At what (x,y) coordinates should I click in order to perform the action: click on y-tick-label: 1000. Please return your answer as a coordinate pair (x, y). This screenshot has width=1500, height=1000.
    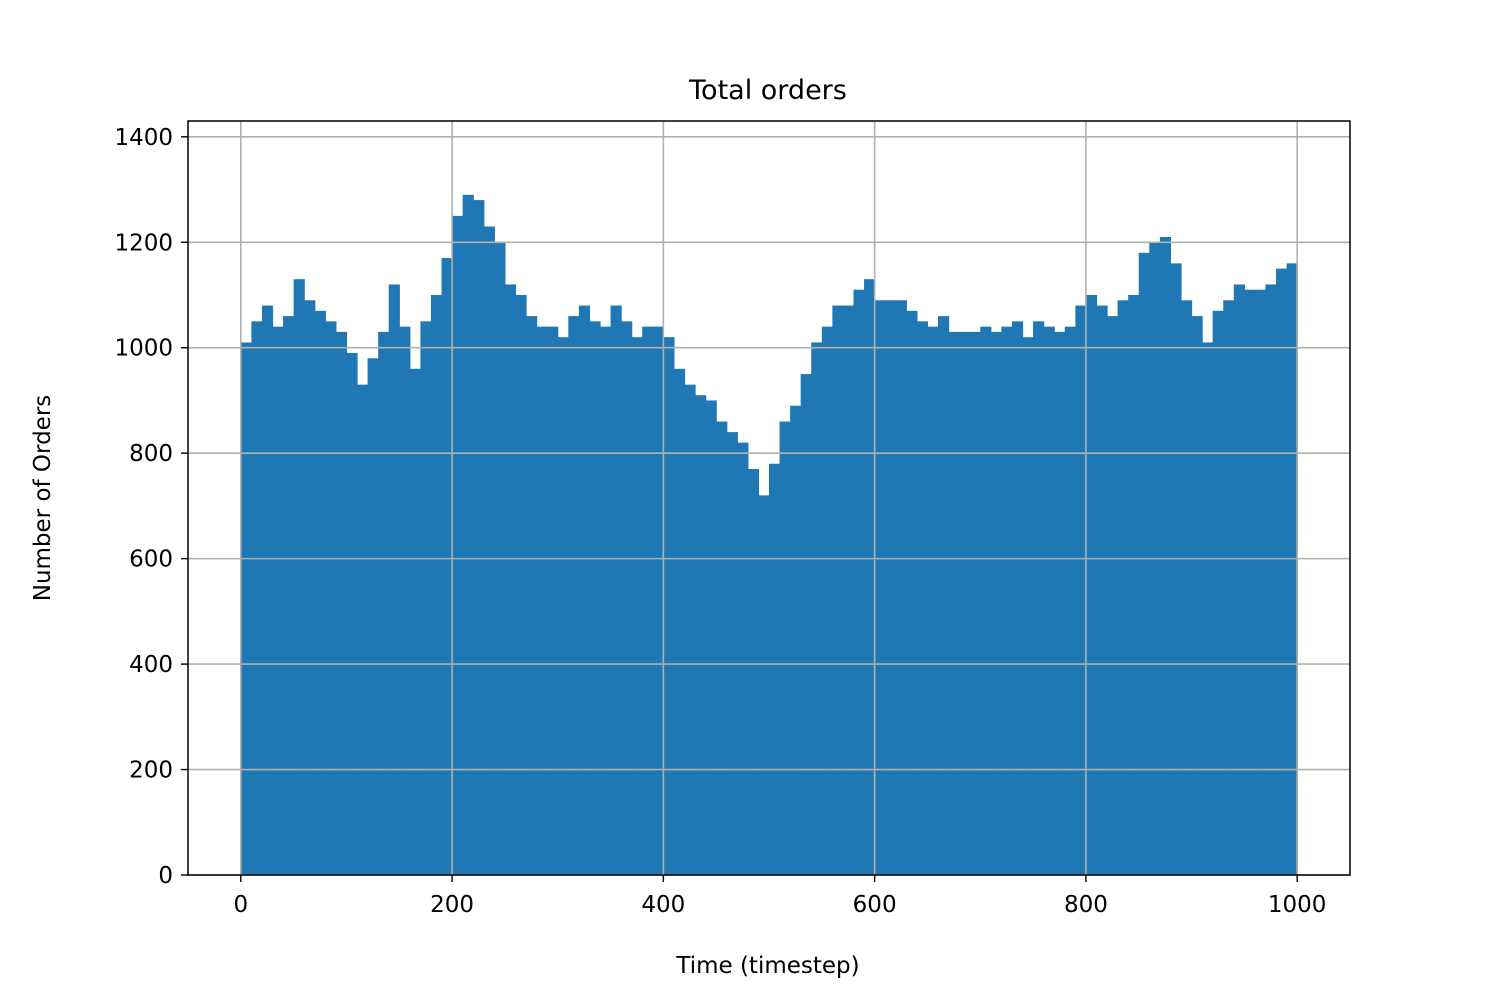
    Looking at the image, I should click on (143, 349).